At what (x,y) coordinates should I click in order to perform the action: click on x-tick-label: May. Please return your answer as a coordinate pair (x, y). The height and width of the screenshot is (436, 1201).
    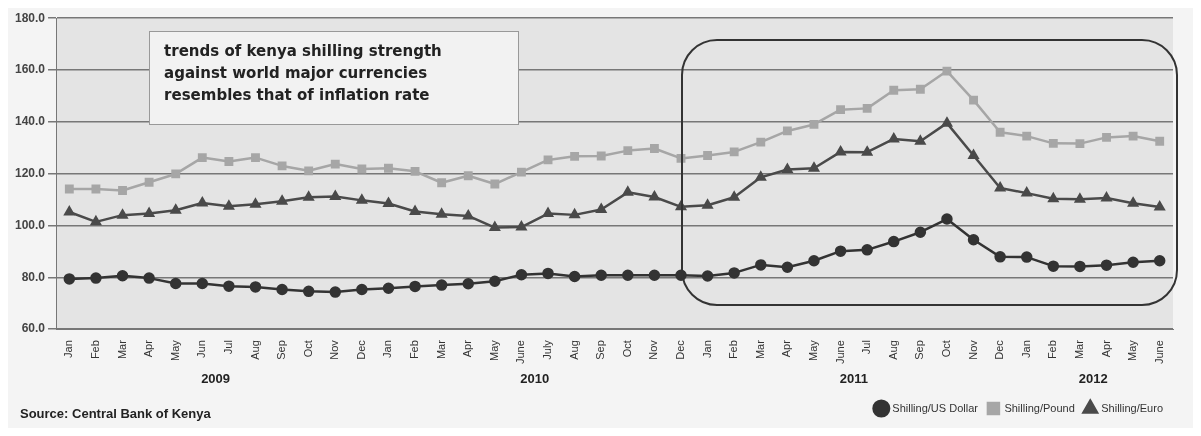
    Looking at the image, I should click on (1132, 350).